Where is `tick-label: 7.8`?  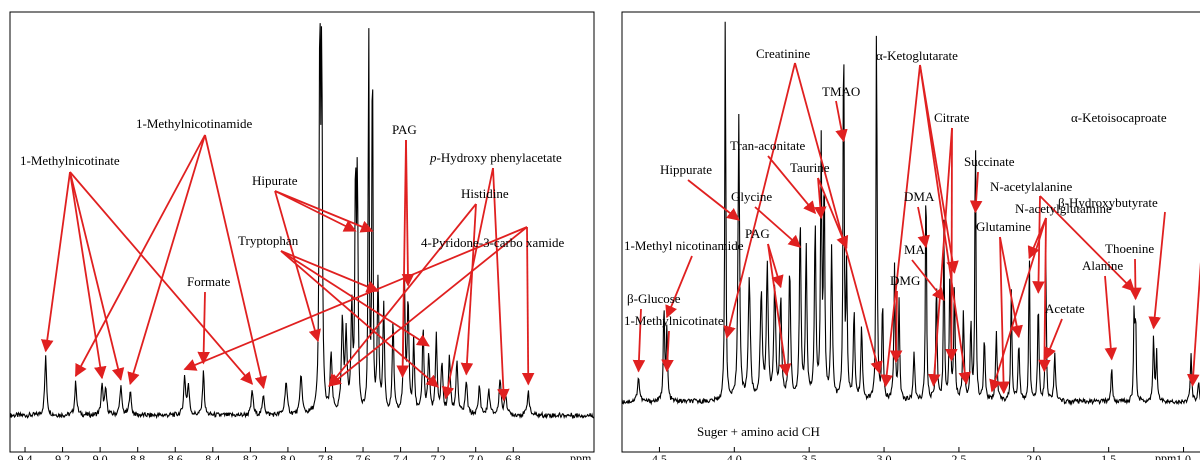 tick-label: 7.8 is located at coordinates (325, 456).